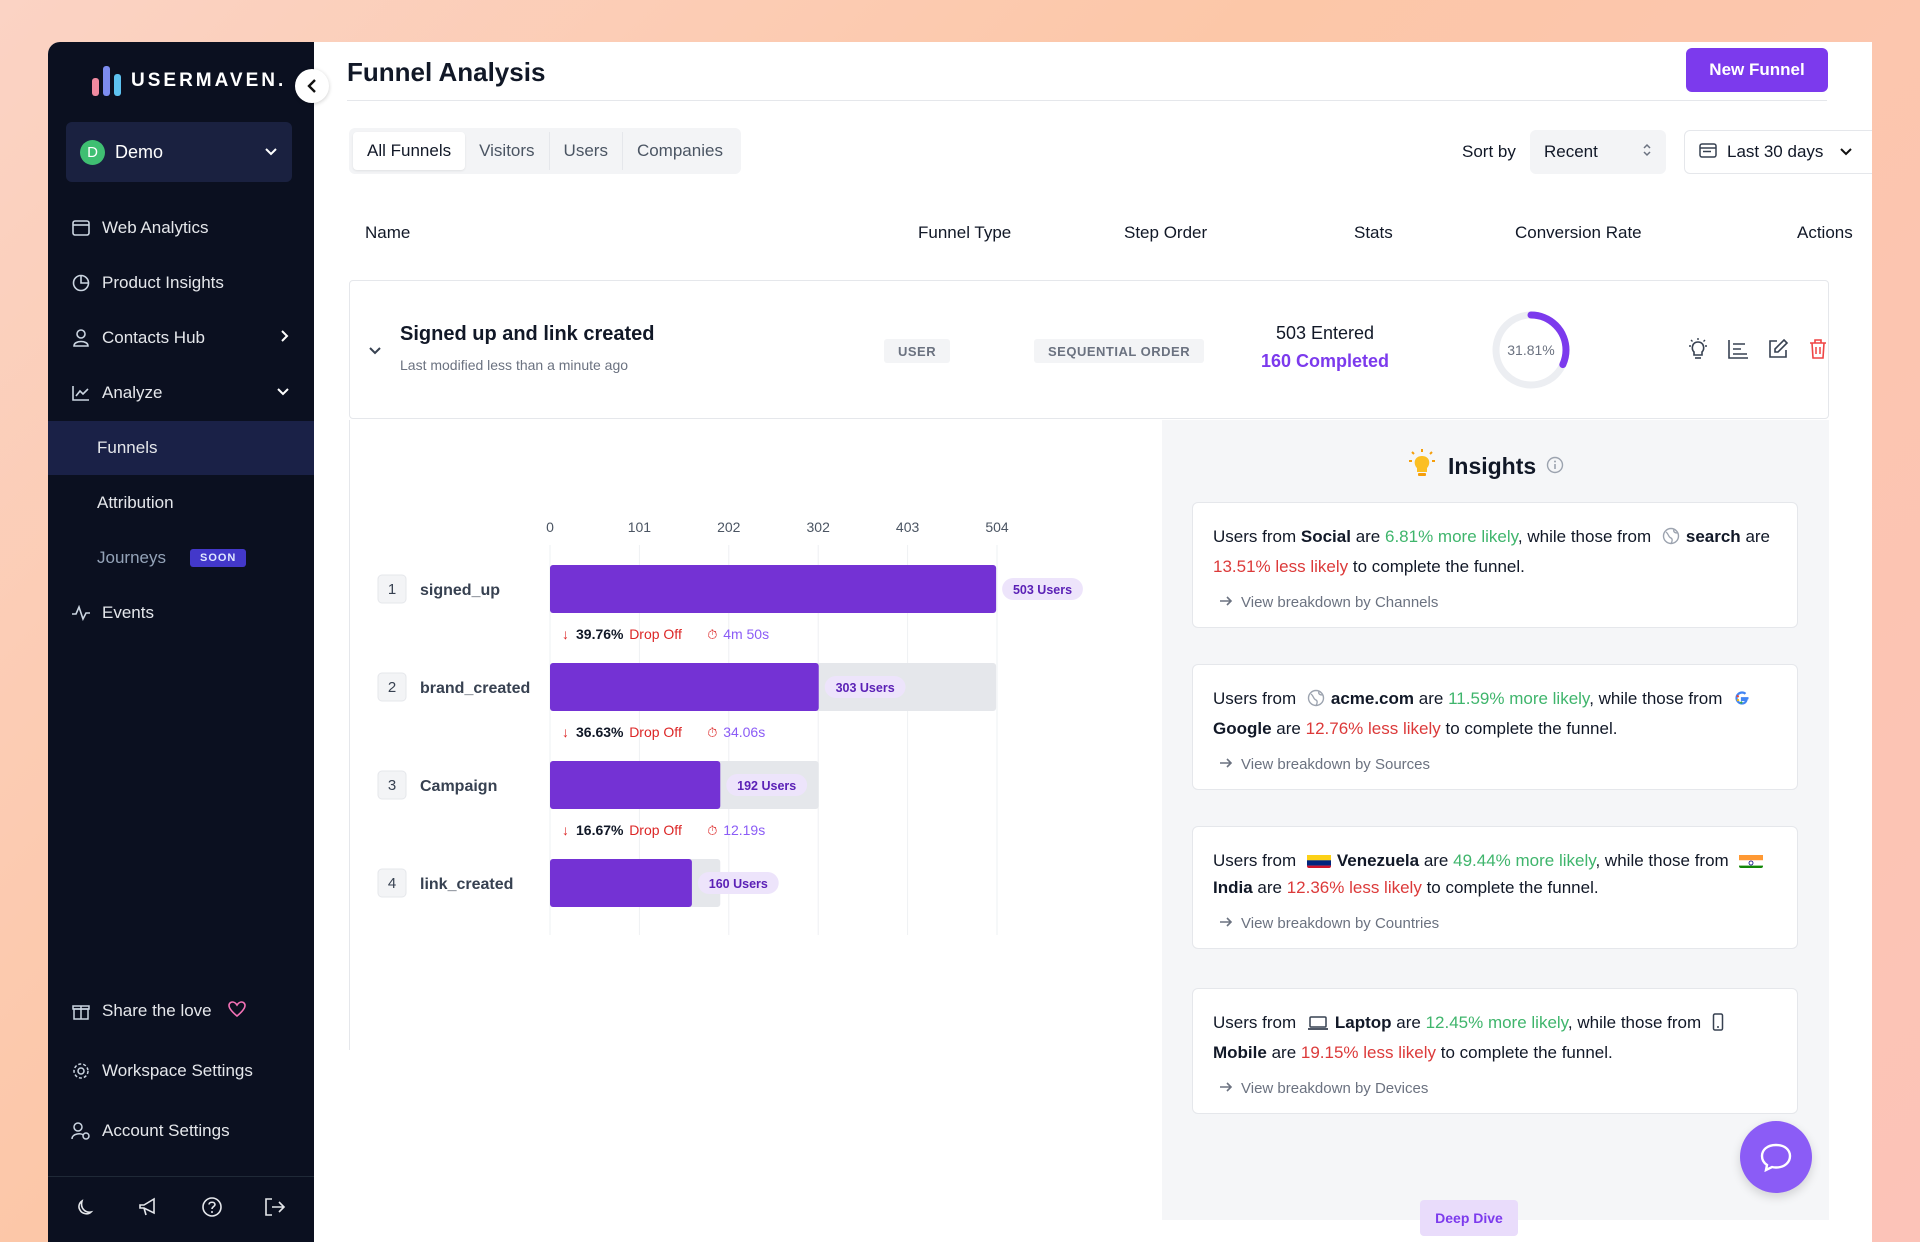 Image resolution: width=1920 pixels, height=1242 pixels. Describe the element at coordinates (1242, 728) in the screenshot. I see `source-b: Google` at that location.